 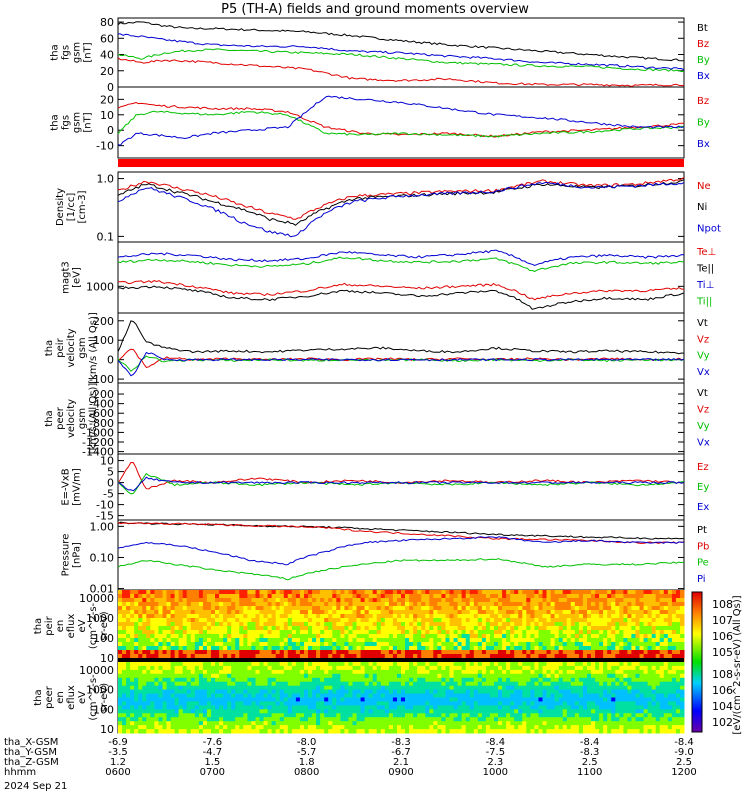 I want to click on legend-entry: Ne, so click(x=704, y=186).